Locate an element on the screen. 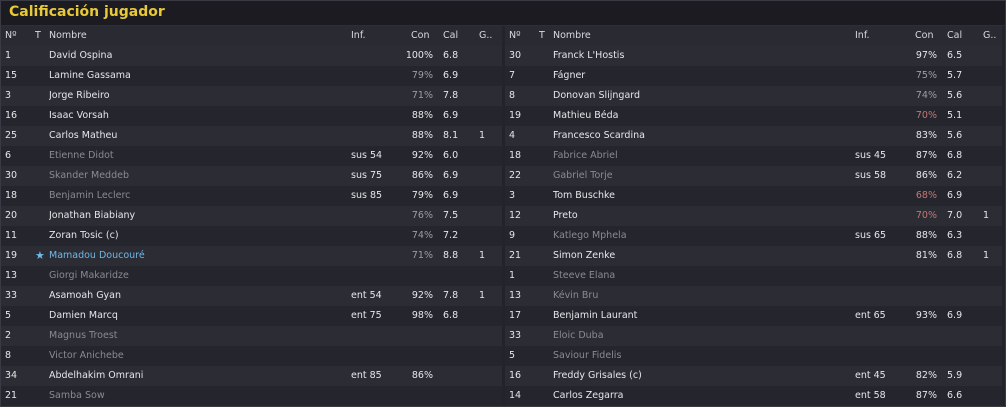  player-row: 22 Gabriel Torje sus 58 86% 6.2 is located at coordinates (753, 176).